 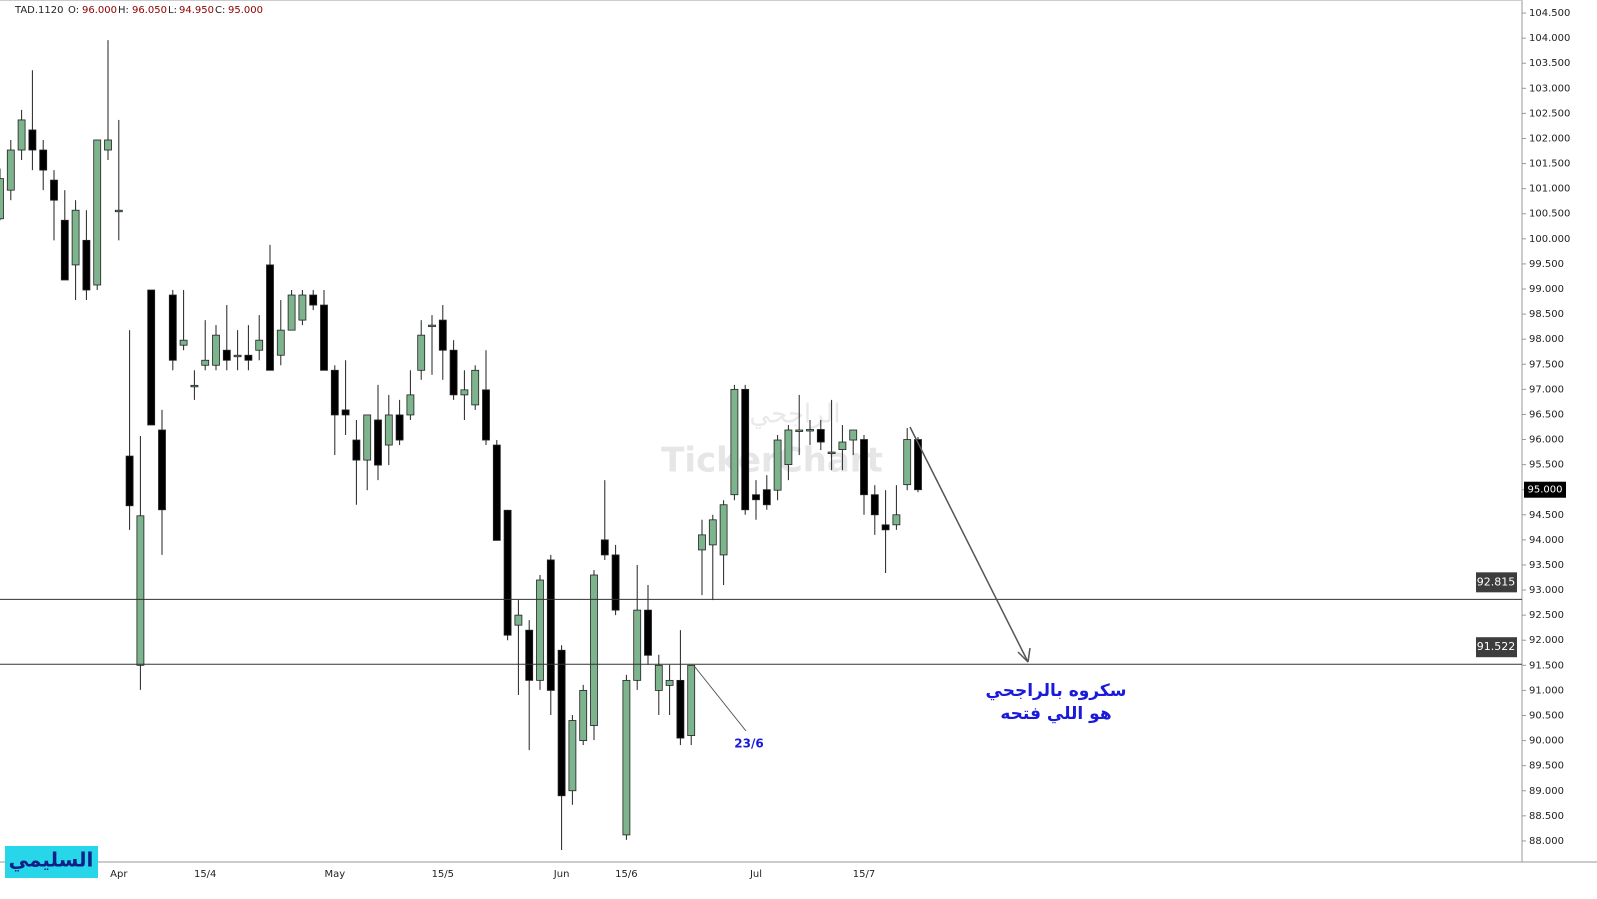 I want to click on y-tick-label: 100.500, so click(x=1549, y=214).